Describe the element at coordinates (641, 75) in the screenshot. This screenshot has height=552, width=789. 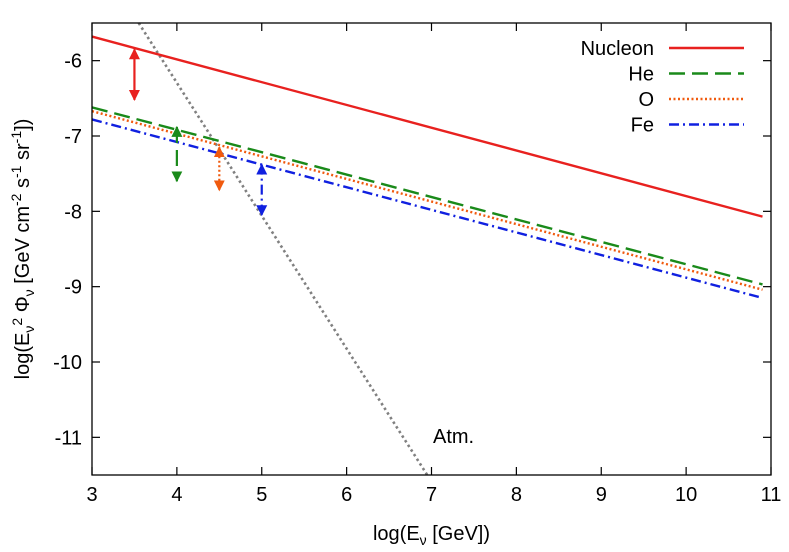
I see `legend-label-he: He` at that location.